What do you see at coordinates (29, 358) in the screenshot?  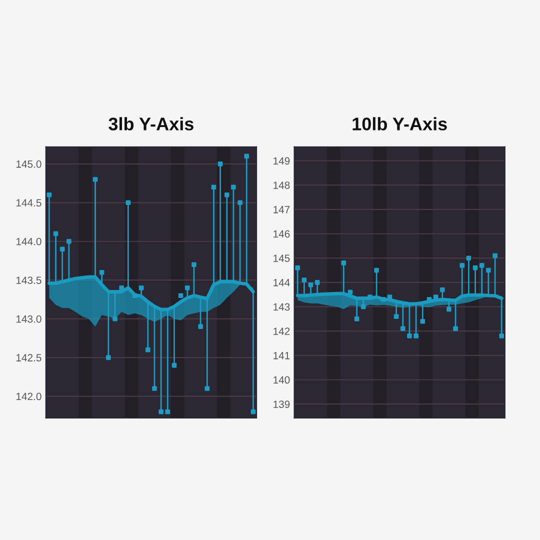 I see `y-tick-label: 142.5` at bounding box center [29, 358].